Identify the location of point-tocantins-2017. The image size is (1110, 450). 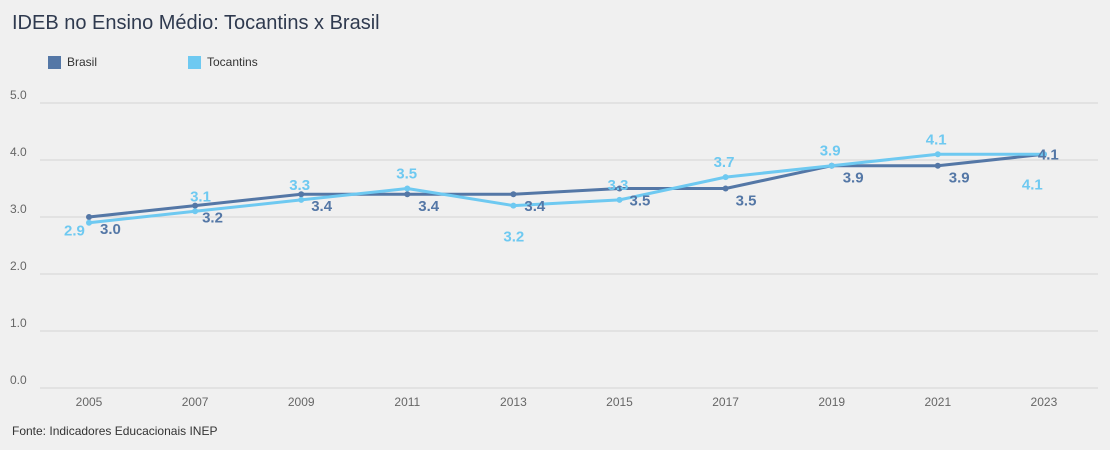
(725, 177).